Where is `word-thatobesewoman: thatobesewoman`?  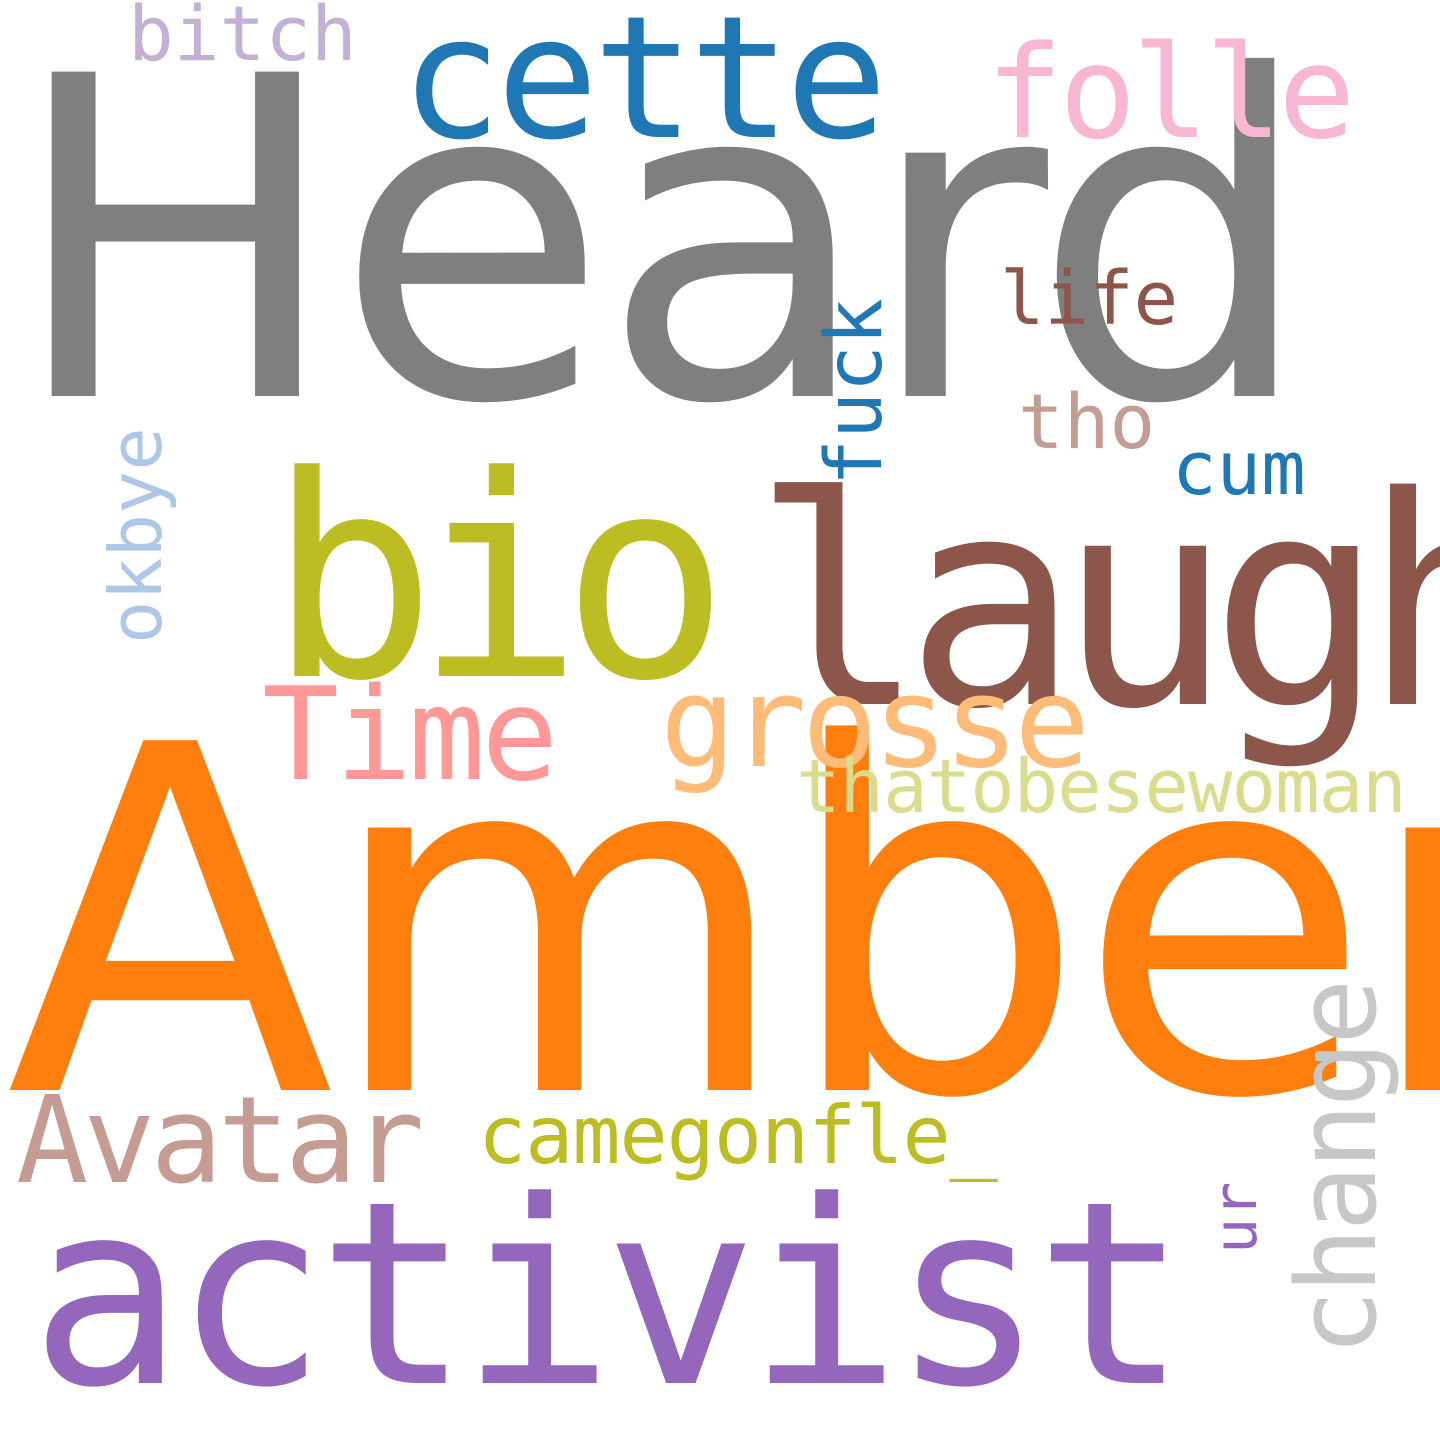
word-thatobesewoman: thatobesewoman is located at coordinates (1101, 787).